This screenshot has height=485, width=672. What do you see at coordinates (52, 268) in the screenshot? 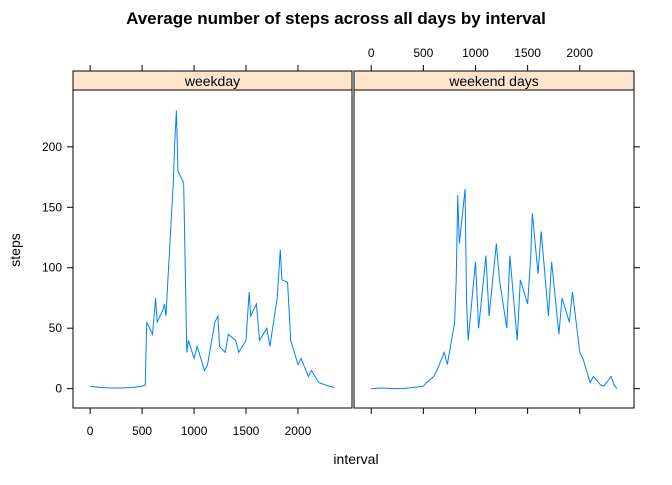
I see `y-tick-label: 100` at bounding box center [52, 268].